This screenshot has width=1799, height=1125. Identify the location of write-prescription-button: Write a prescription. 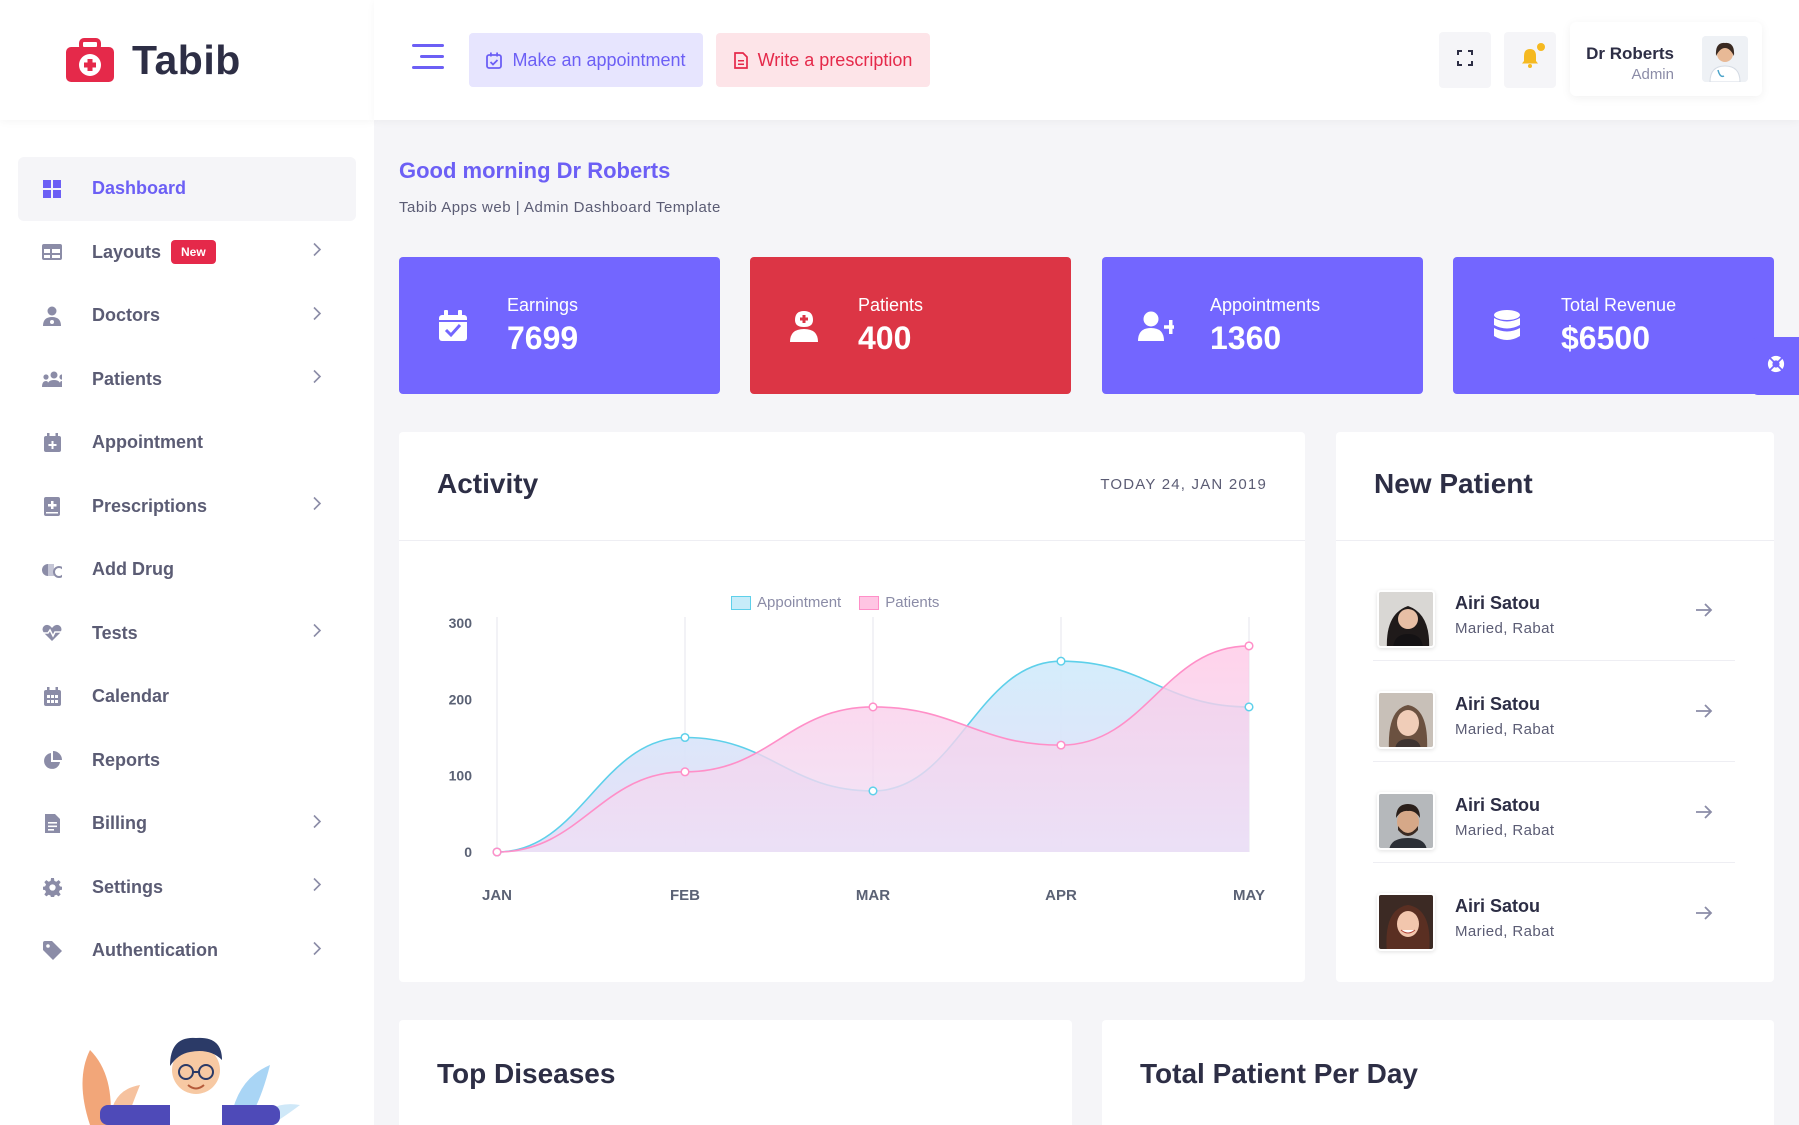
(823, 60).